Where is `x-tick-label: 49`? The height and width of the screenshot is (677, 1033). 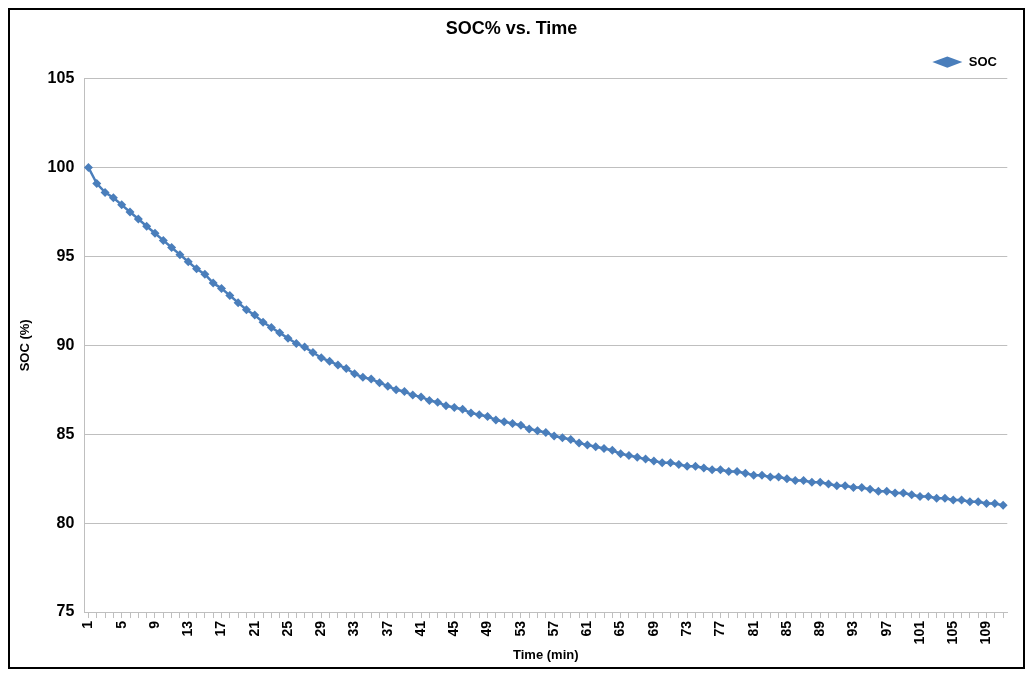 x-tick-label: 49 is located at coordinates (486, 628).